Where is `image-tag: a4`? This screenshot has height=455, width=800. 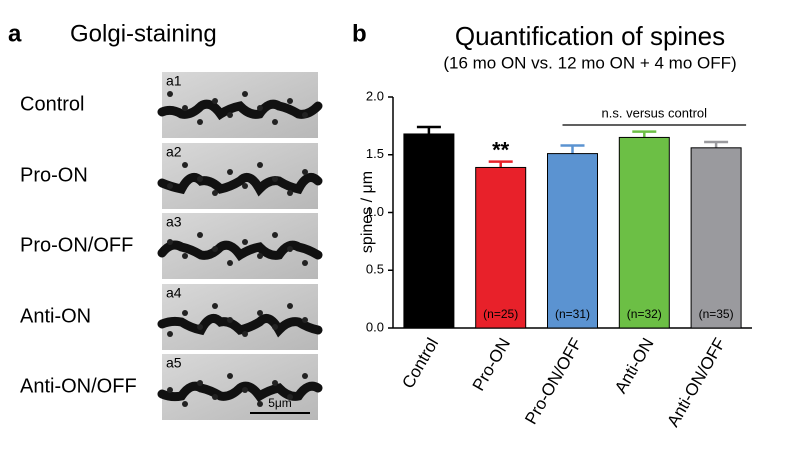 image-tag: a4 is located at coordinates (174, 293).